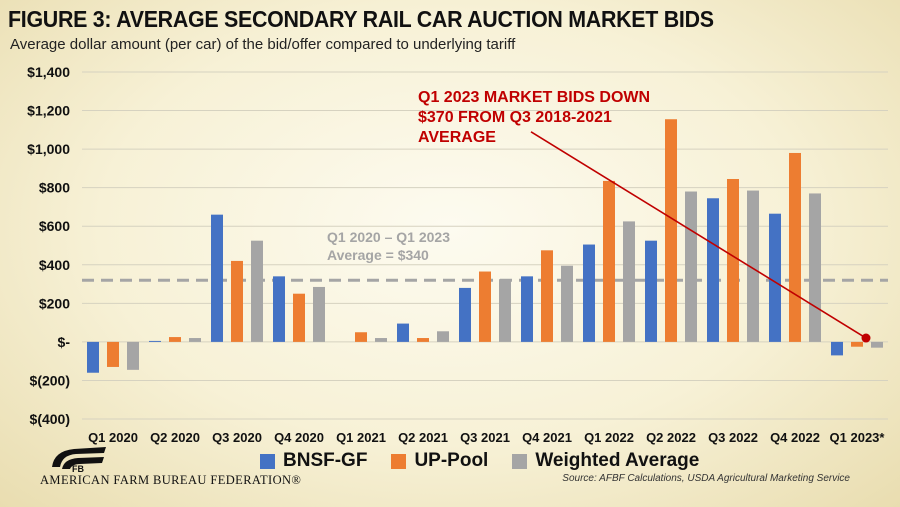  Describe the element at coordinates (795, 437) in the screenshot. I see `x-tick-label: Q4 2022` at that location.